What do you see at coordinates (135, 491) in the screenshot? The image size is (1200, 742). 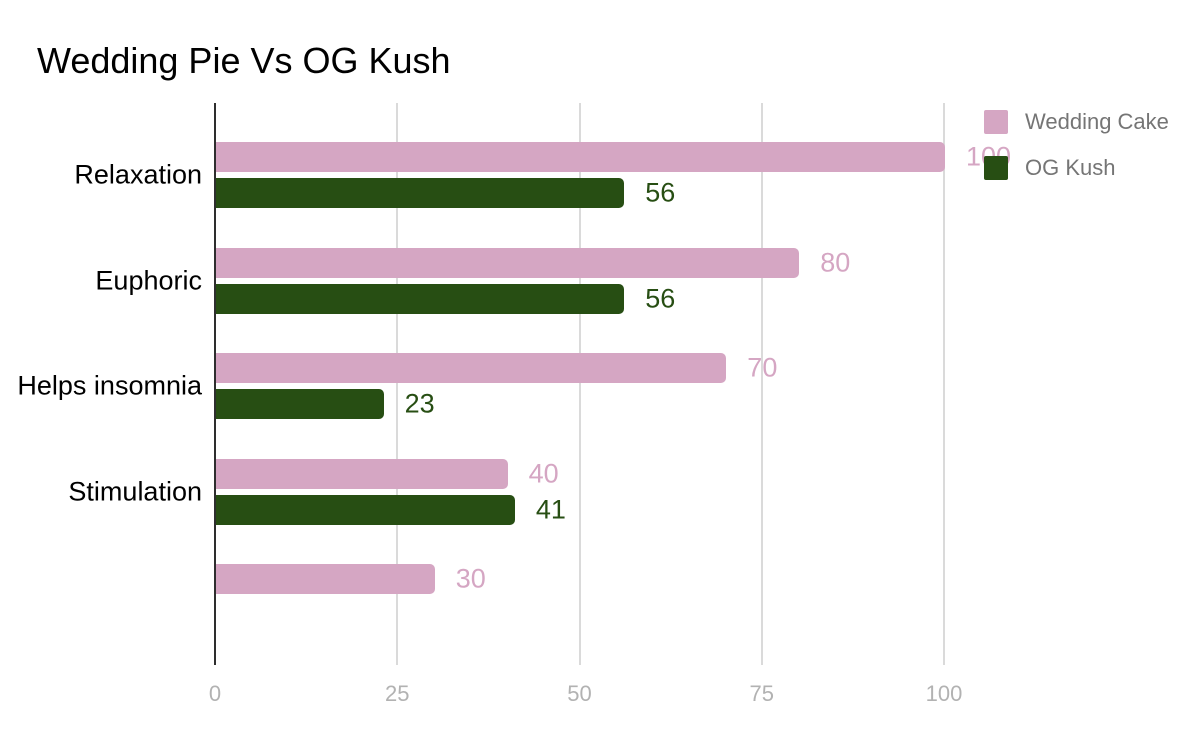 I see `category-label-3: Stimulation` at bounding box center [135, 491].